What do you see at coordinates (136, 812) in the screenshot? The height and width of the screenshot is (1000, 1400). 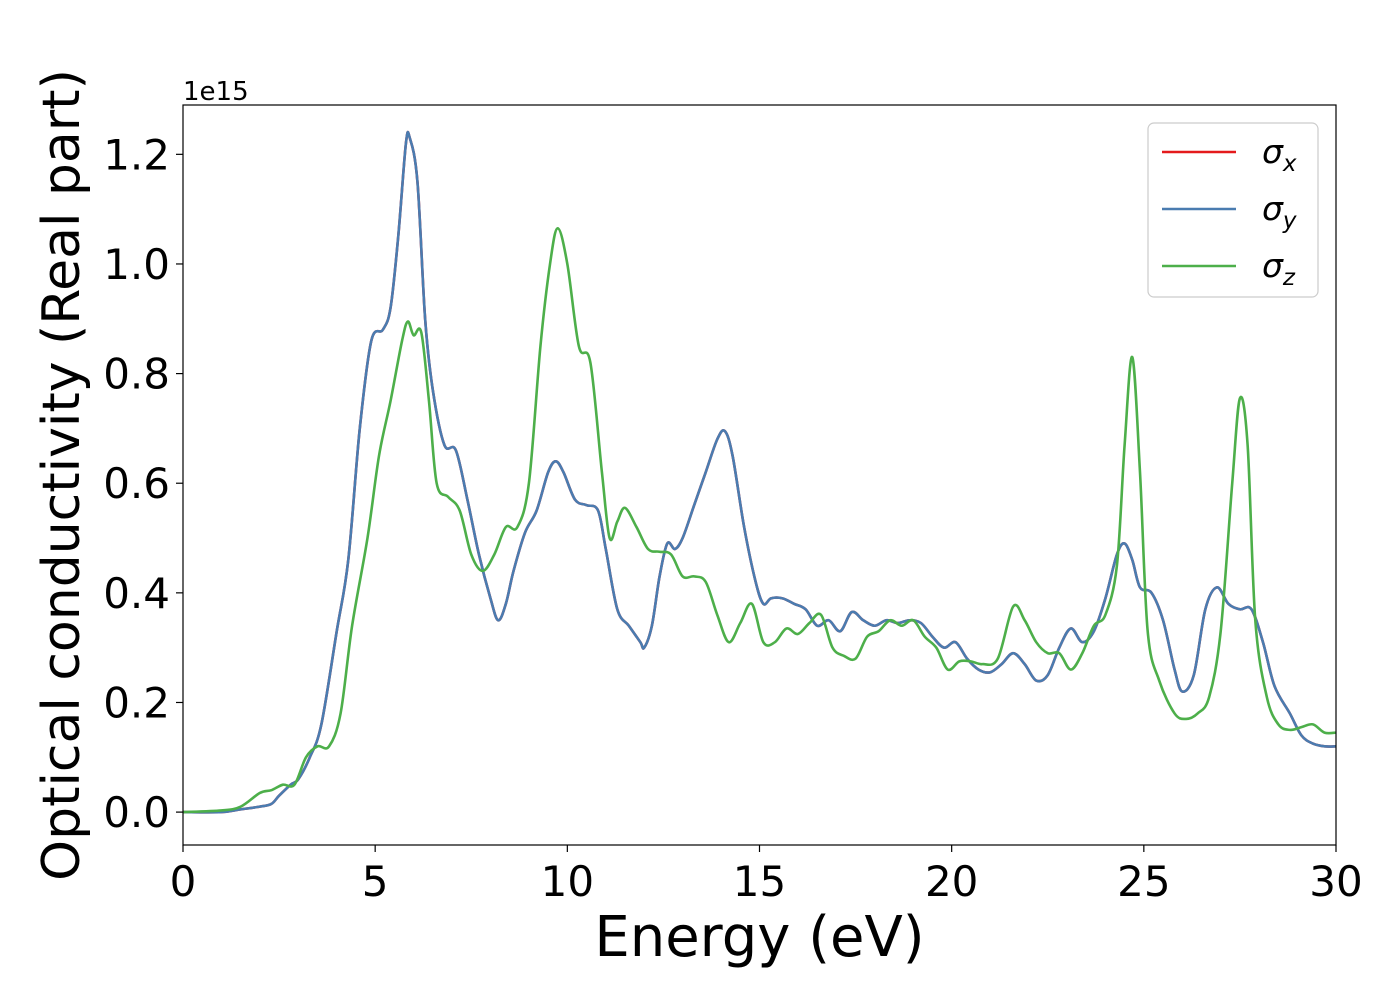 I see `y-tick-label: 0.0` at bounding box center [136, 812].